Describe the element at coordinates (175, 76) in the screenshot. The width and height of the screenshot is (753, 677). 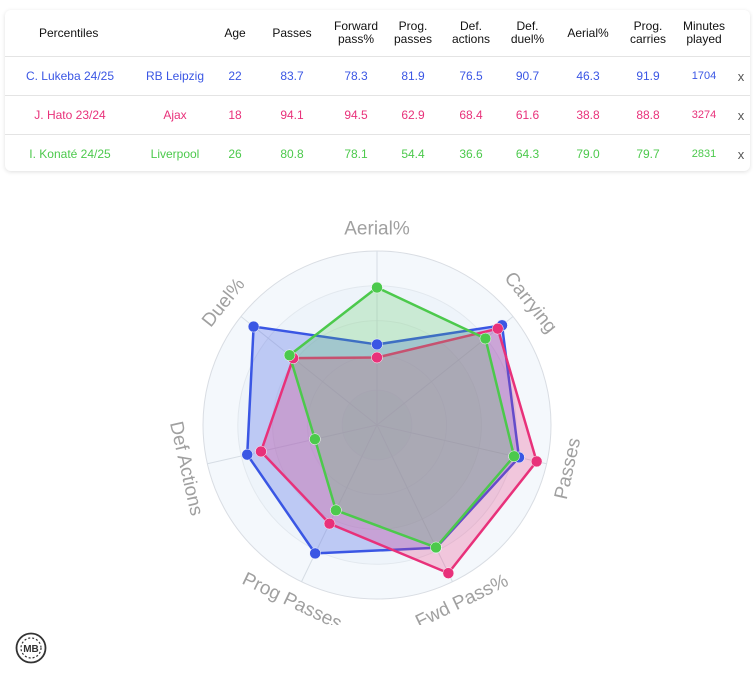
I see `team-name-lukeba: RB Leipzig` at that location.